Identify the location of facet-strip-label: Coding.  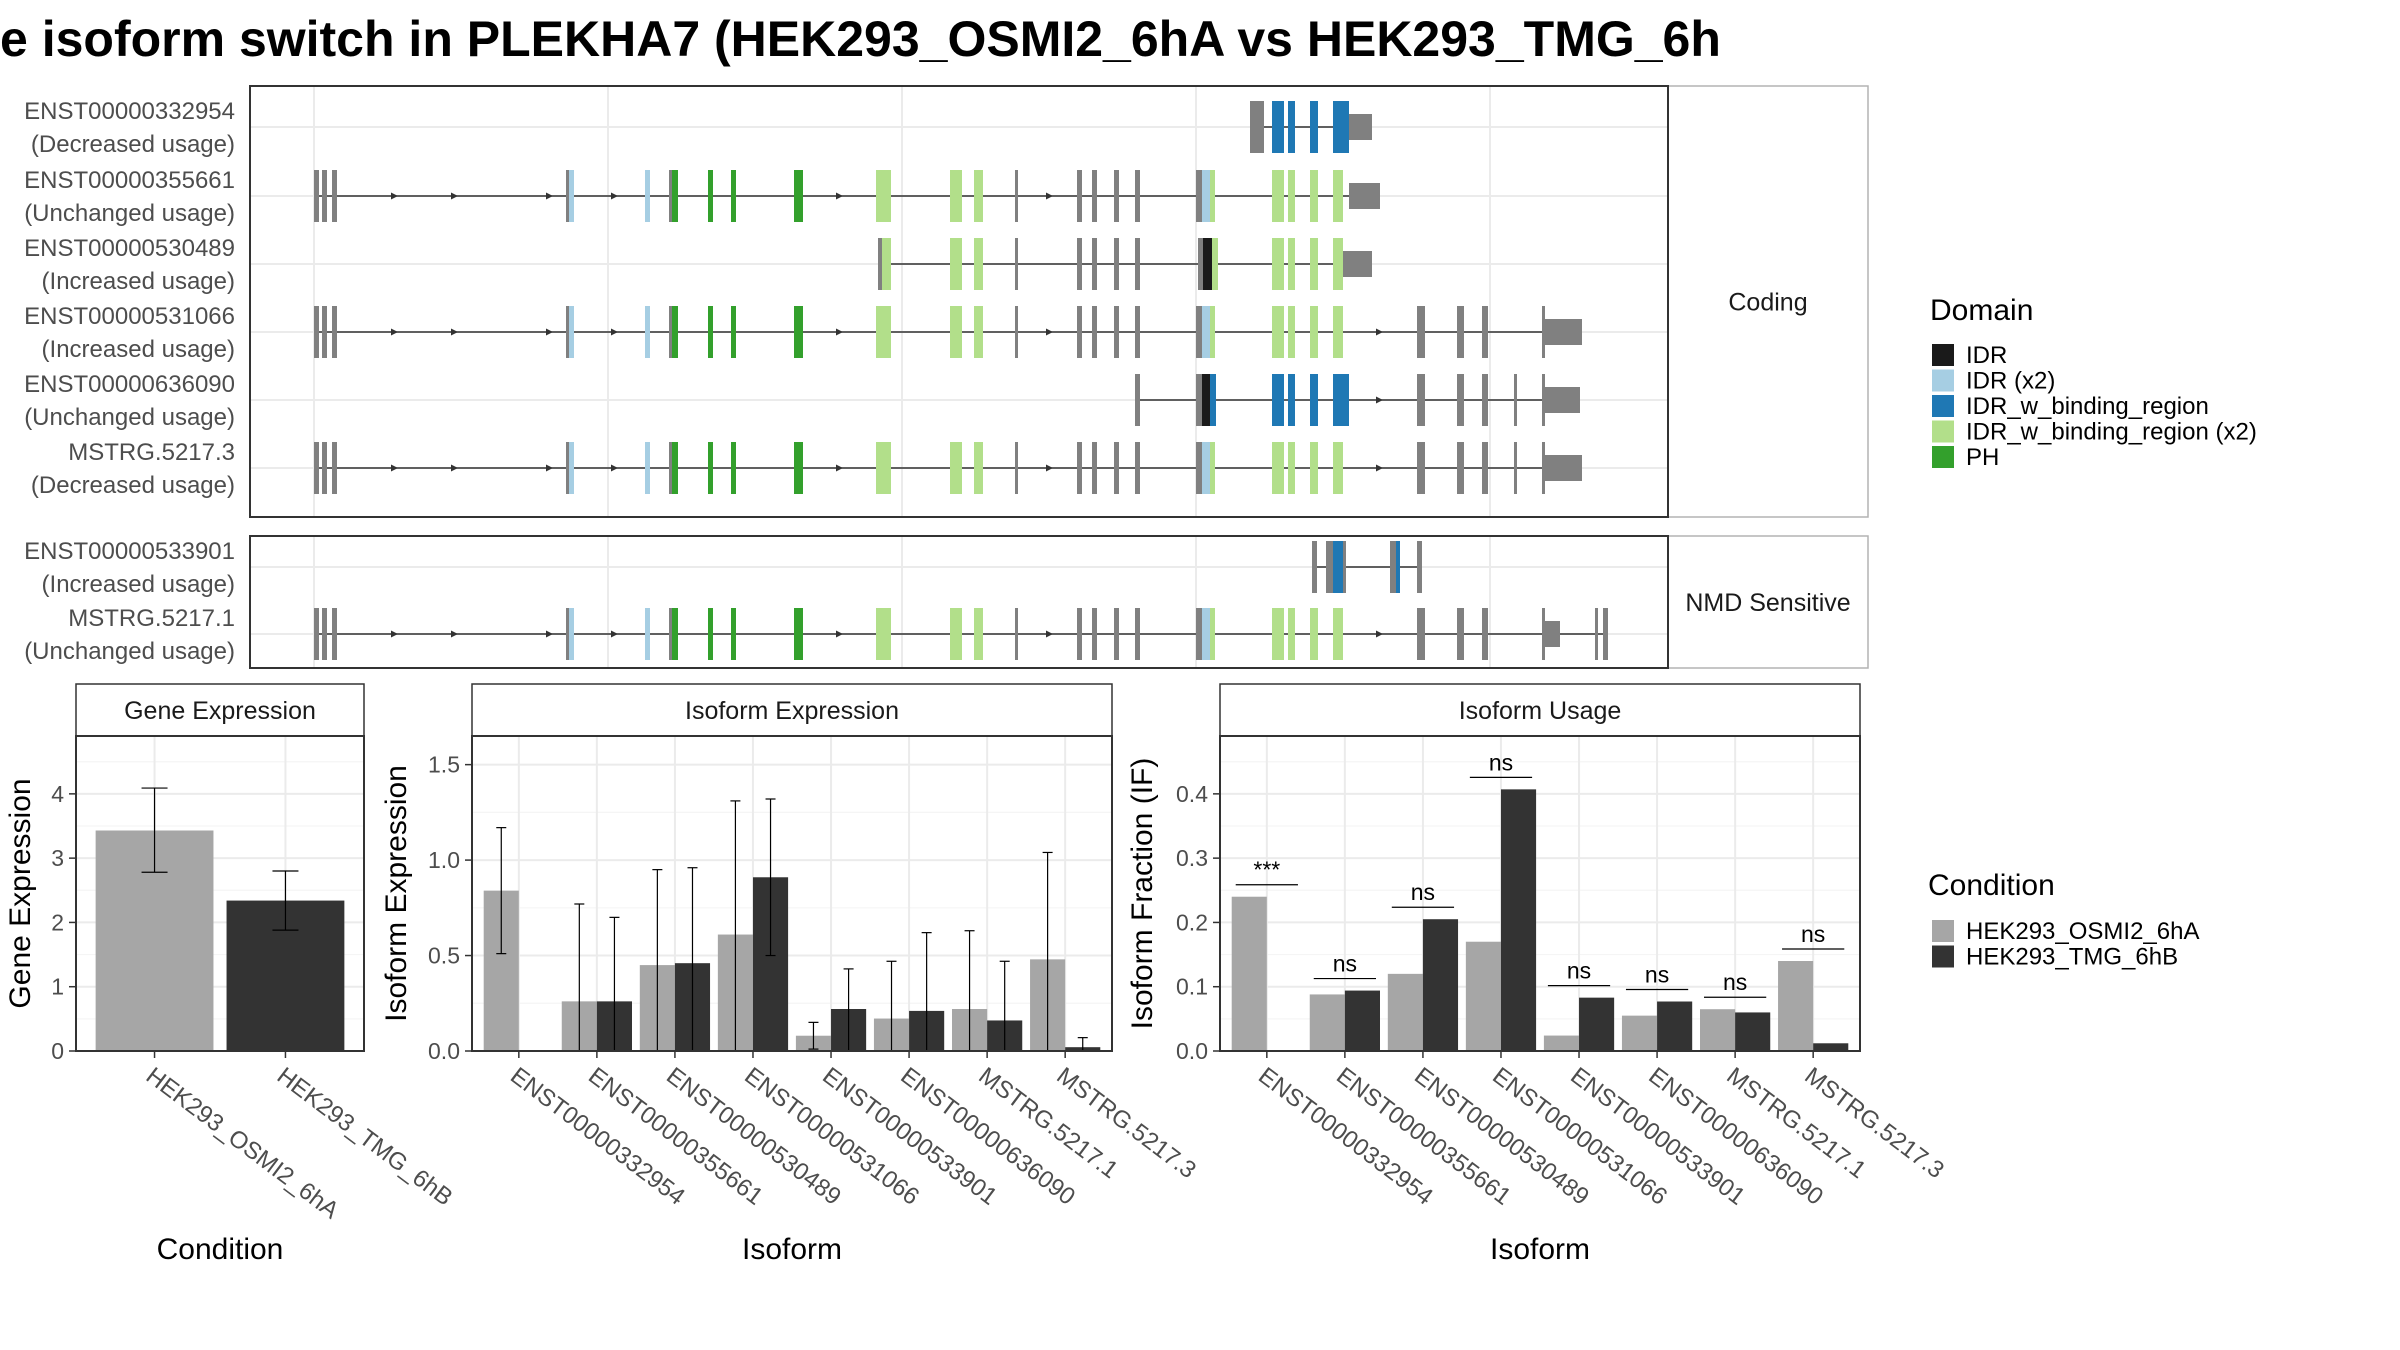
(1767, 303).